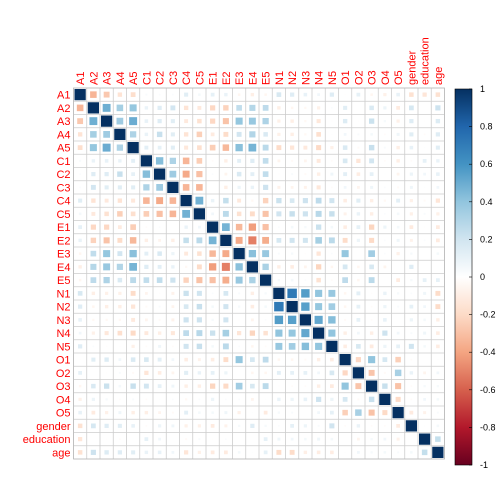 This screenshot has height=504, width=504. What do you see at coordinates (385, 452) in the screenshot?
I see `cell-age-O4` at bounding box center [385, 452].